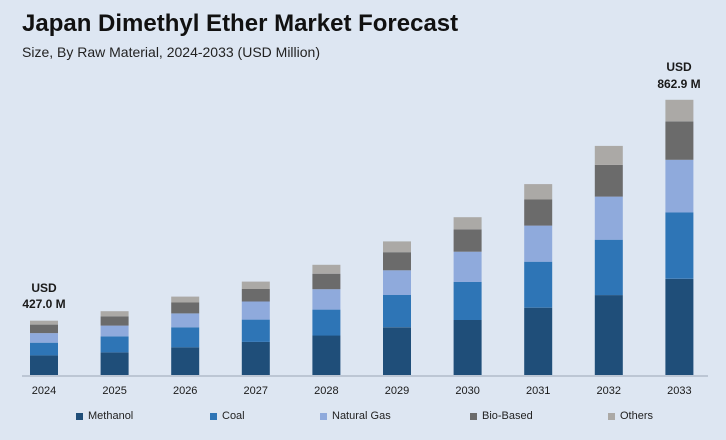  What do you see at coordinates (255, 330) in the screenshot?
I see `bar-segment-coal-2027` at bounding box center [255, 330].